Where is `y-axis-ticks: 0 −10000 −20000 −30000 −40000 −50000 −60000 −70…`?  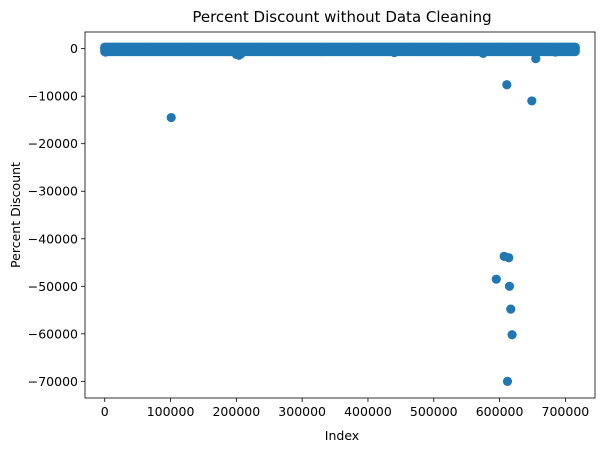
y-axis-ticks: 0 −10000 −20000 −30000 −40000 −50000 −60000 −70… is located at coordinates (56, 215).